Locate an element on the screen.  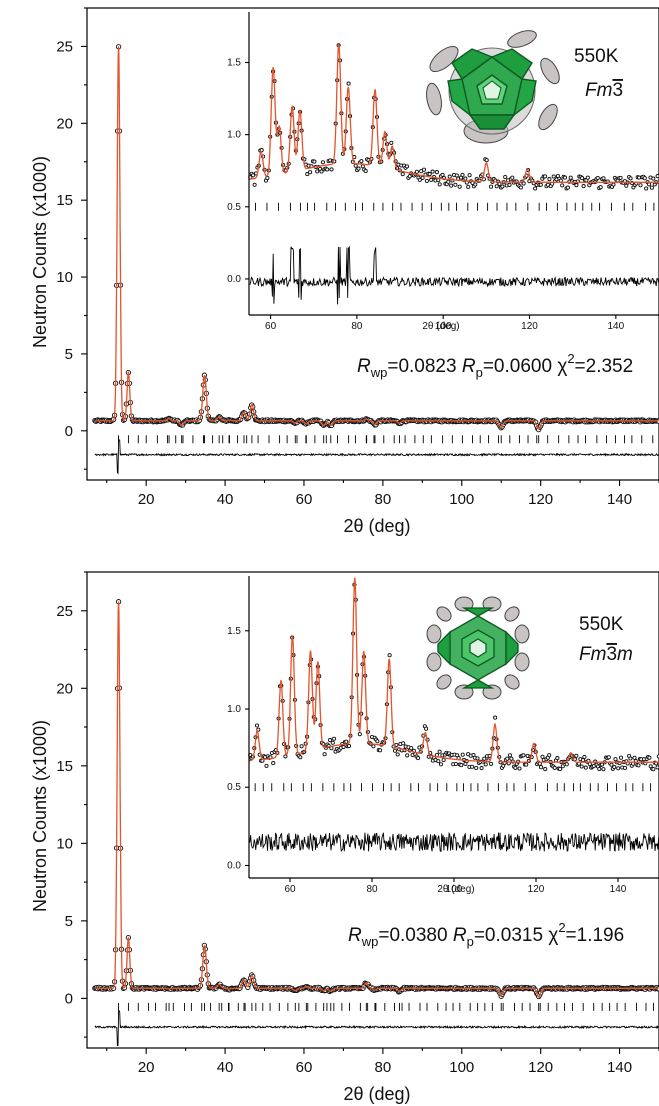
inset-x-tick-label: 100 is located at coordinates (454, 889).